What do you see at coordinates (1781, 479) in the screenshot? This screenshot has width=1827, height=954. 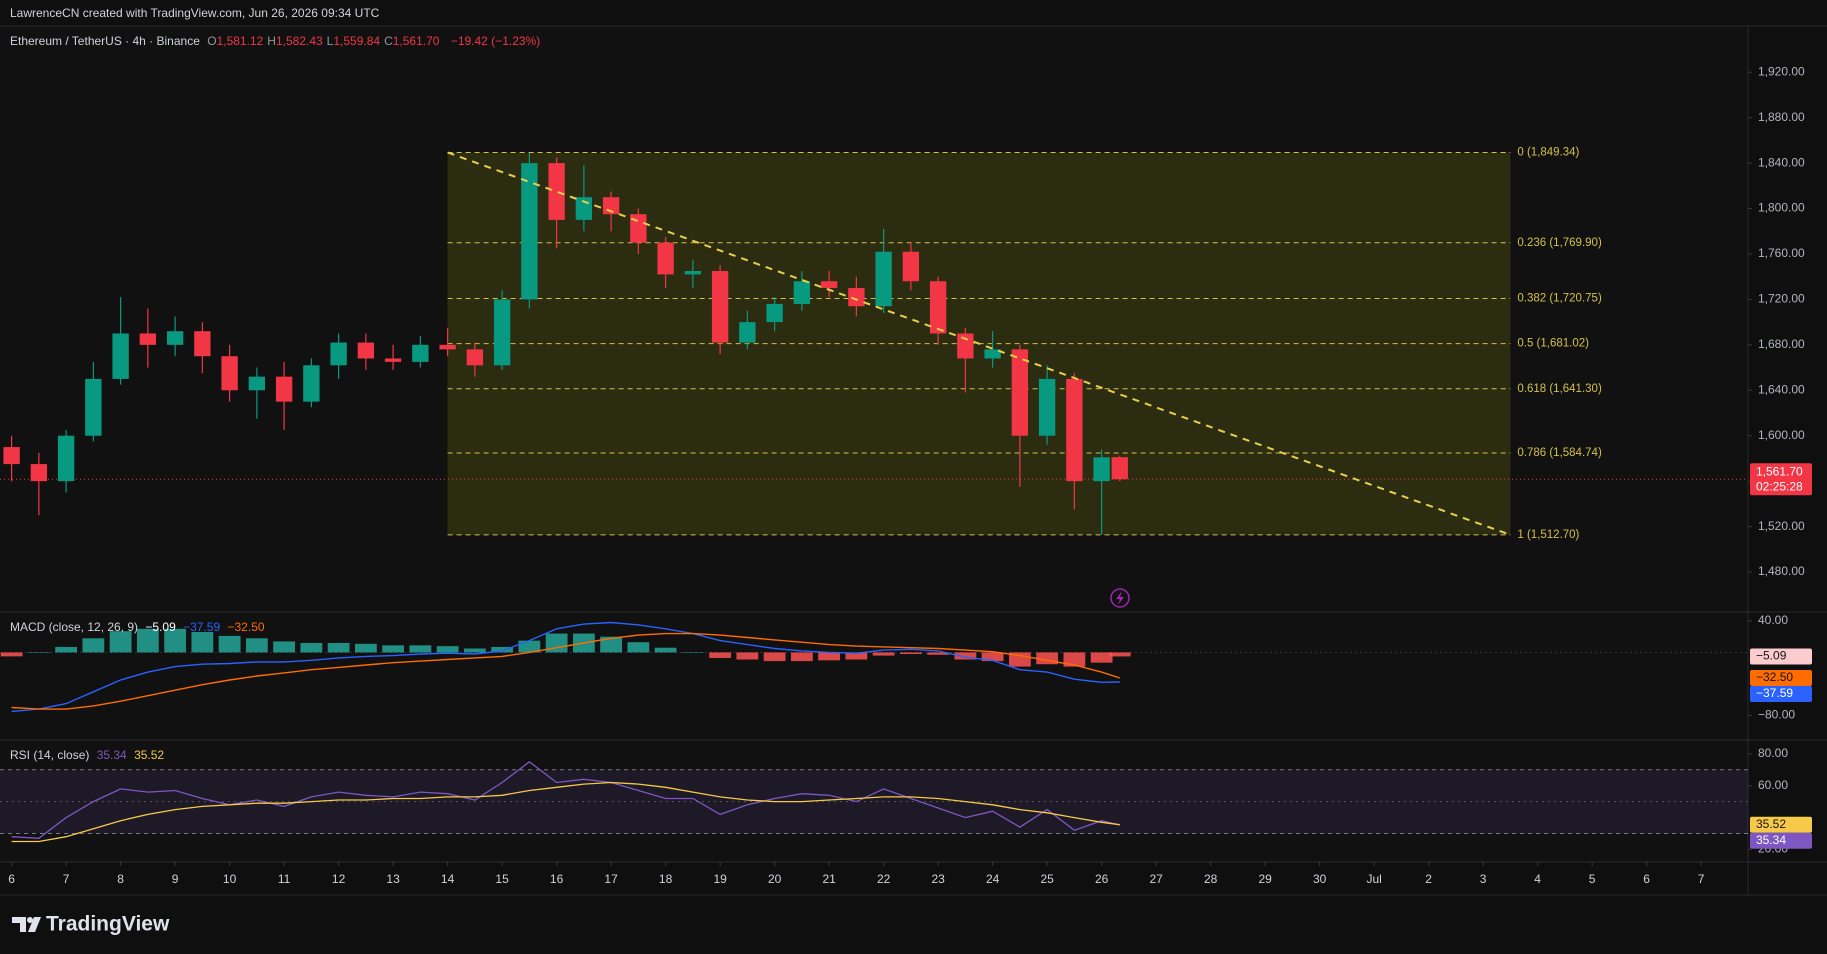 I see `price-badge` at bounding box center [1781, 479].